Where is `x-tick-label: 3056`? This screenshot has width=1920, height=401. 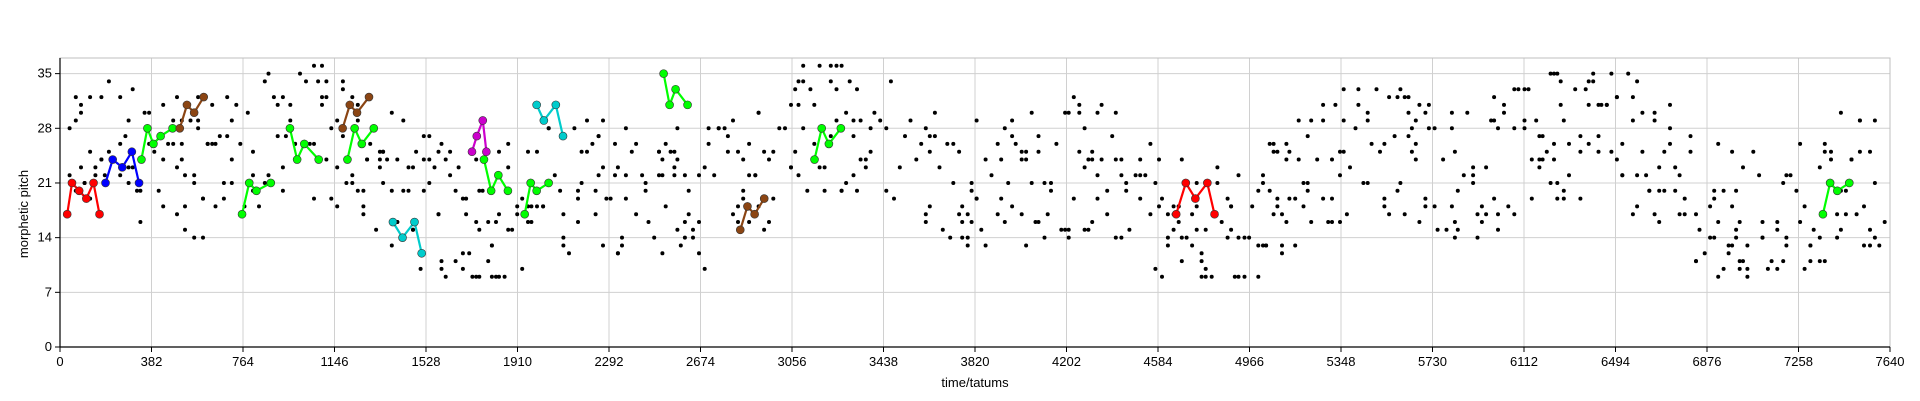 x-tick-label: 3056 is located at coordinates (792, 361).